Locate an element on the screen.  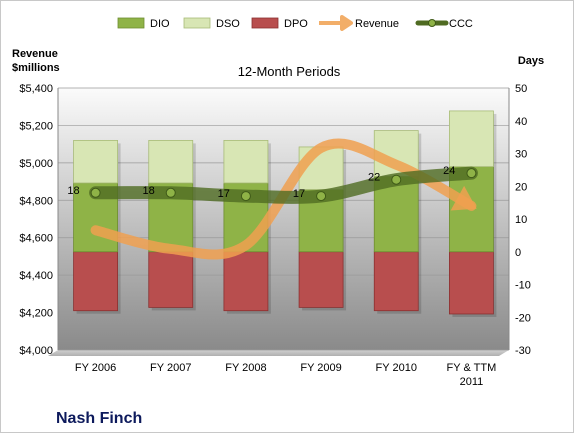
x-axis-tick-label-line: FY 2007 is located at coordinates (170, 368).